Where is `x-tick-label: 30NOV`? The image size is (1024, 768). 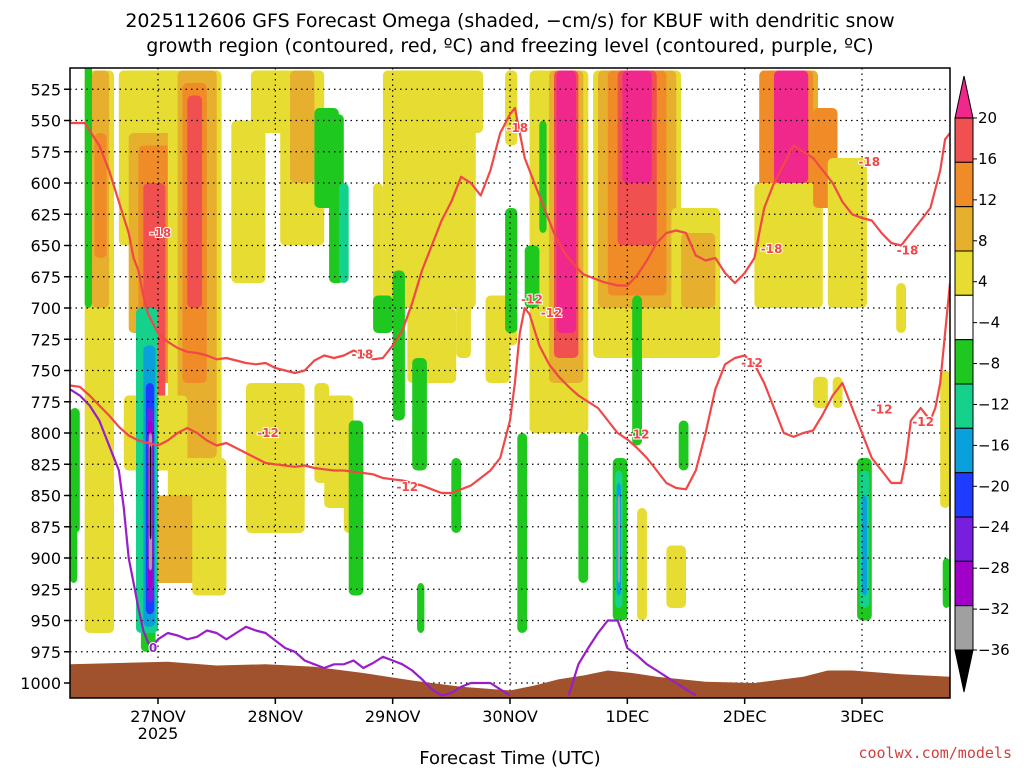
x-tick-label: 30NOV is located at coordinates (510, 716).